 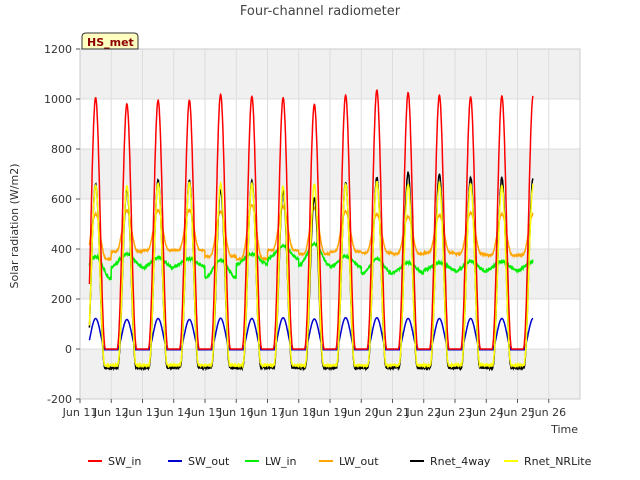 I want to click on y-tick-label: 200, so click(x=61, y=299).